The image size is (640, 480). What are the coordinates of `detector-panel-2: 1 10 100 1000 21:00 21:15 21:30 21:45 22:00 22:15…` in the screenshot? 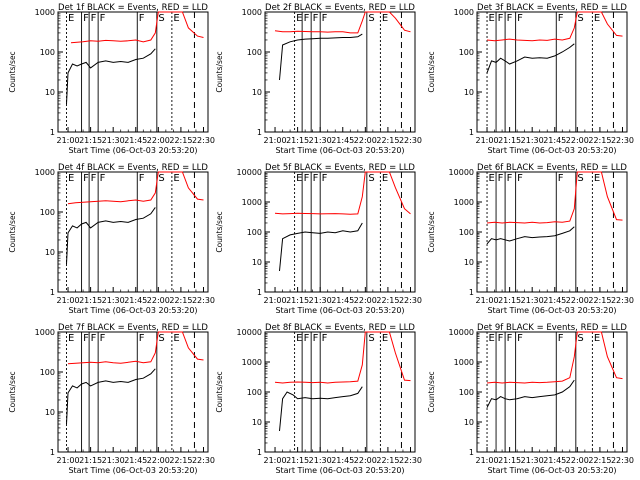 It's located at (318, 79).